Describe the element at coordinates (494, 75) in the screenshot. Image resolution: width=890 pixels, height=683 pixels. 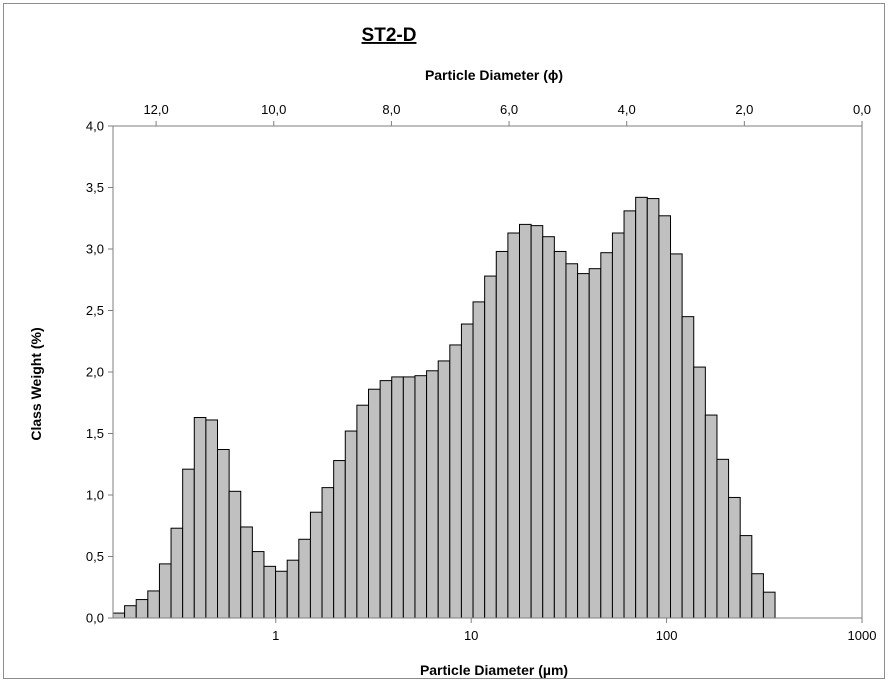
I see `top-axis-label: Particle Diameter (ϕ)` at that location.